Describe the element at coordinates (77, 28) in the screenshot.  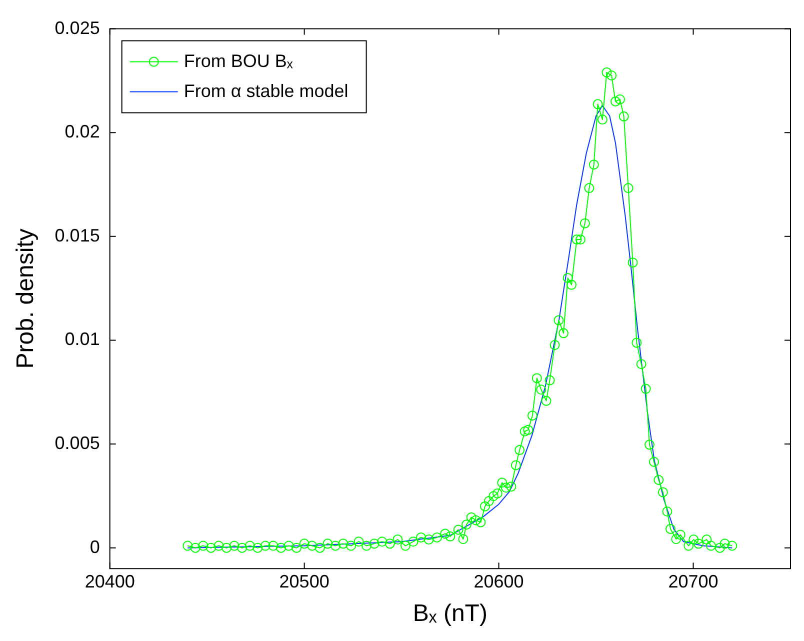
I see `y-tick-label: 0.025` at that location.